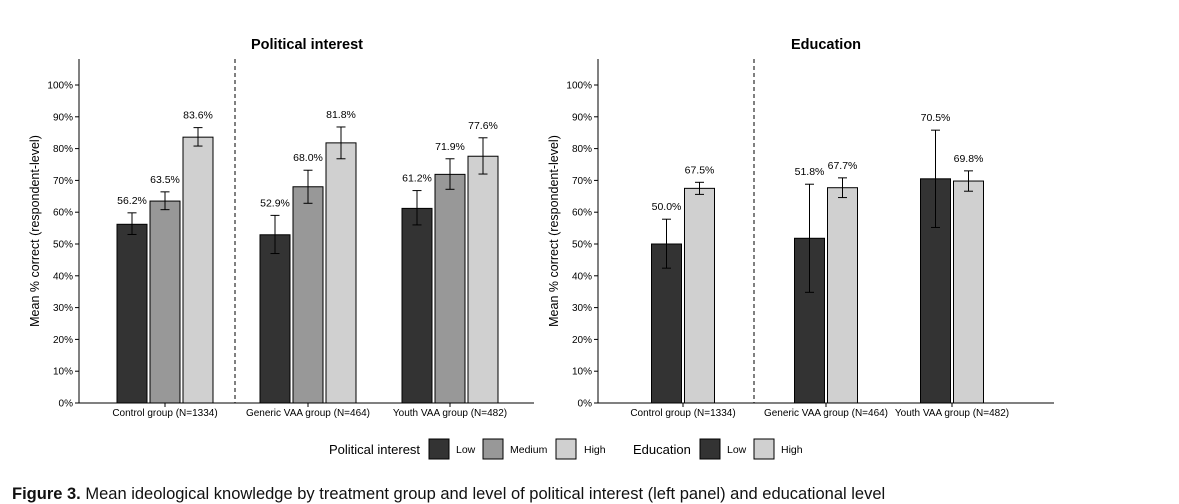  I want to click on data-label: 83.6%, so click(198, 116).